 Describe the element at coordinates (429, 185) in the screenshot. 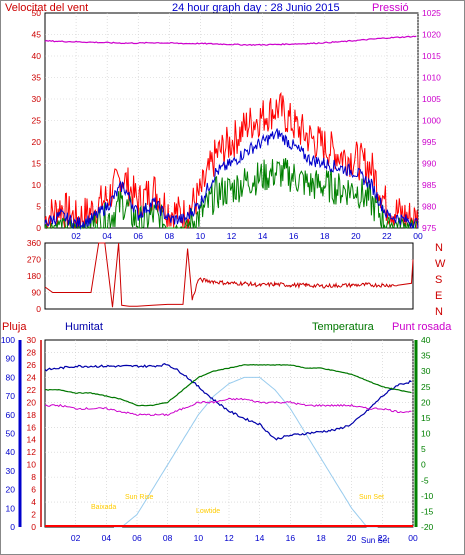

I see `pressure-tick-label: 985` at that location.